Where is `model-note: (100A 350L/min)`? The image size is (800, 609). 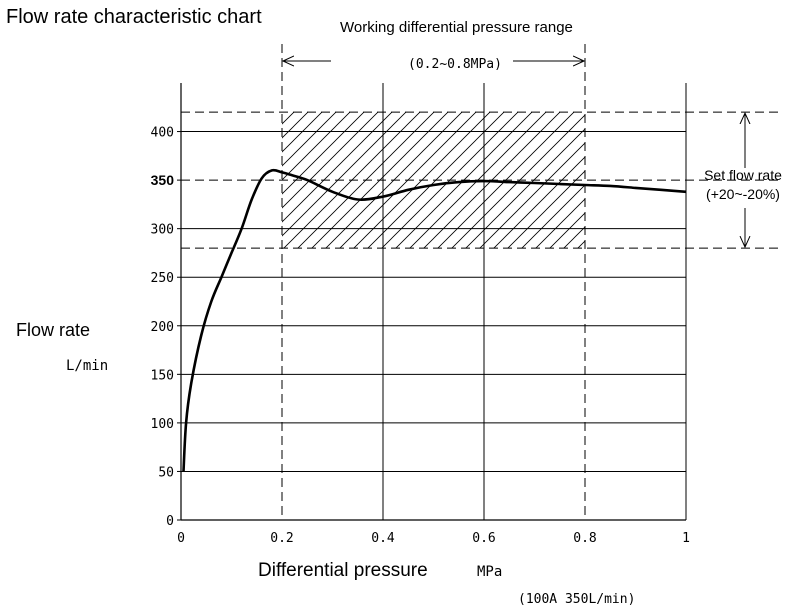 model-note: (100A 350L/min) is located at coordinates (577, 599).